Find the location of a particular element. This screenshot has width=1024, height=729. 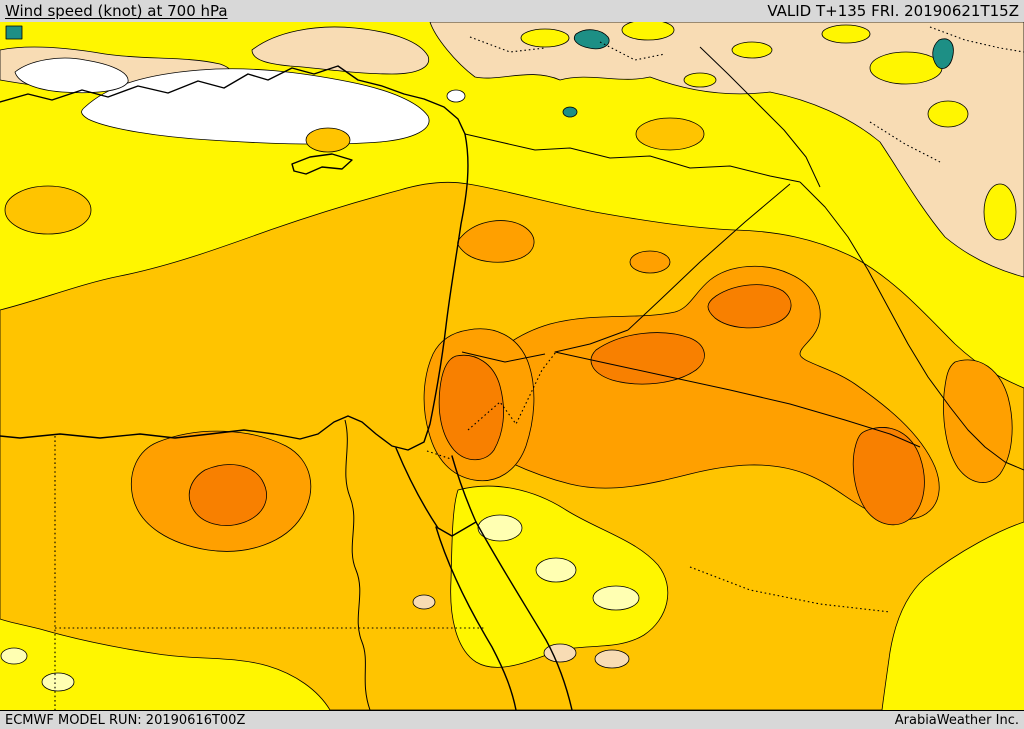

valid-time-label: VALID T+135 FRI. 20190621T15Z is located at coordinates (893, 11).